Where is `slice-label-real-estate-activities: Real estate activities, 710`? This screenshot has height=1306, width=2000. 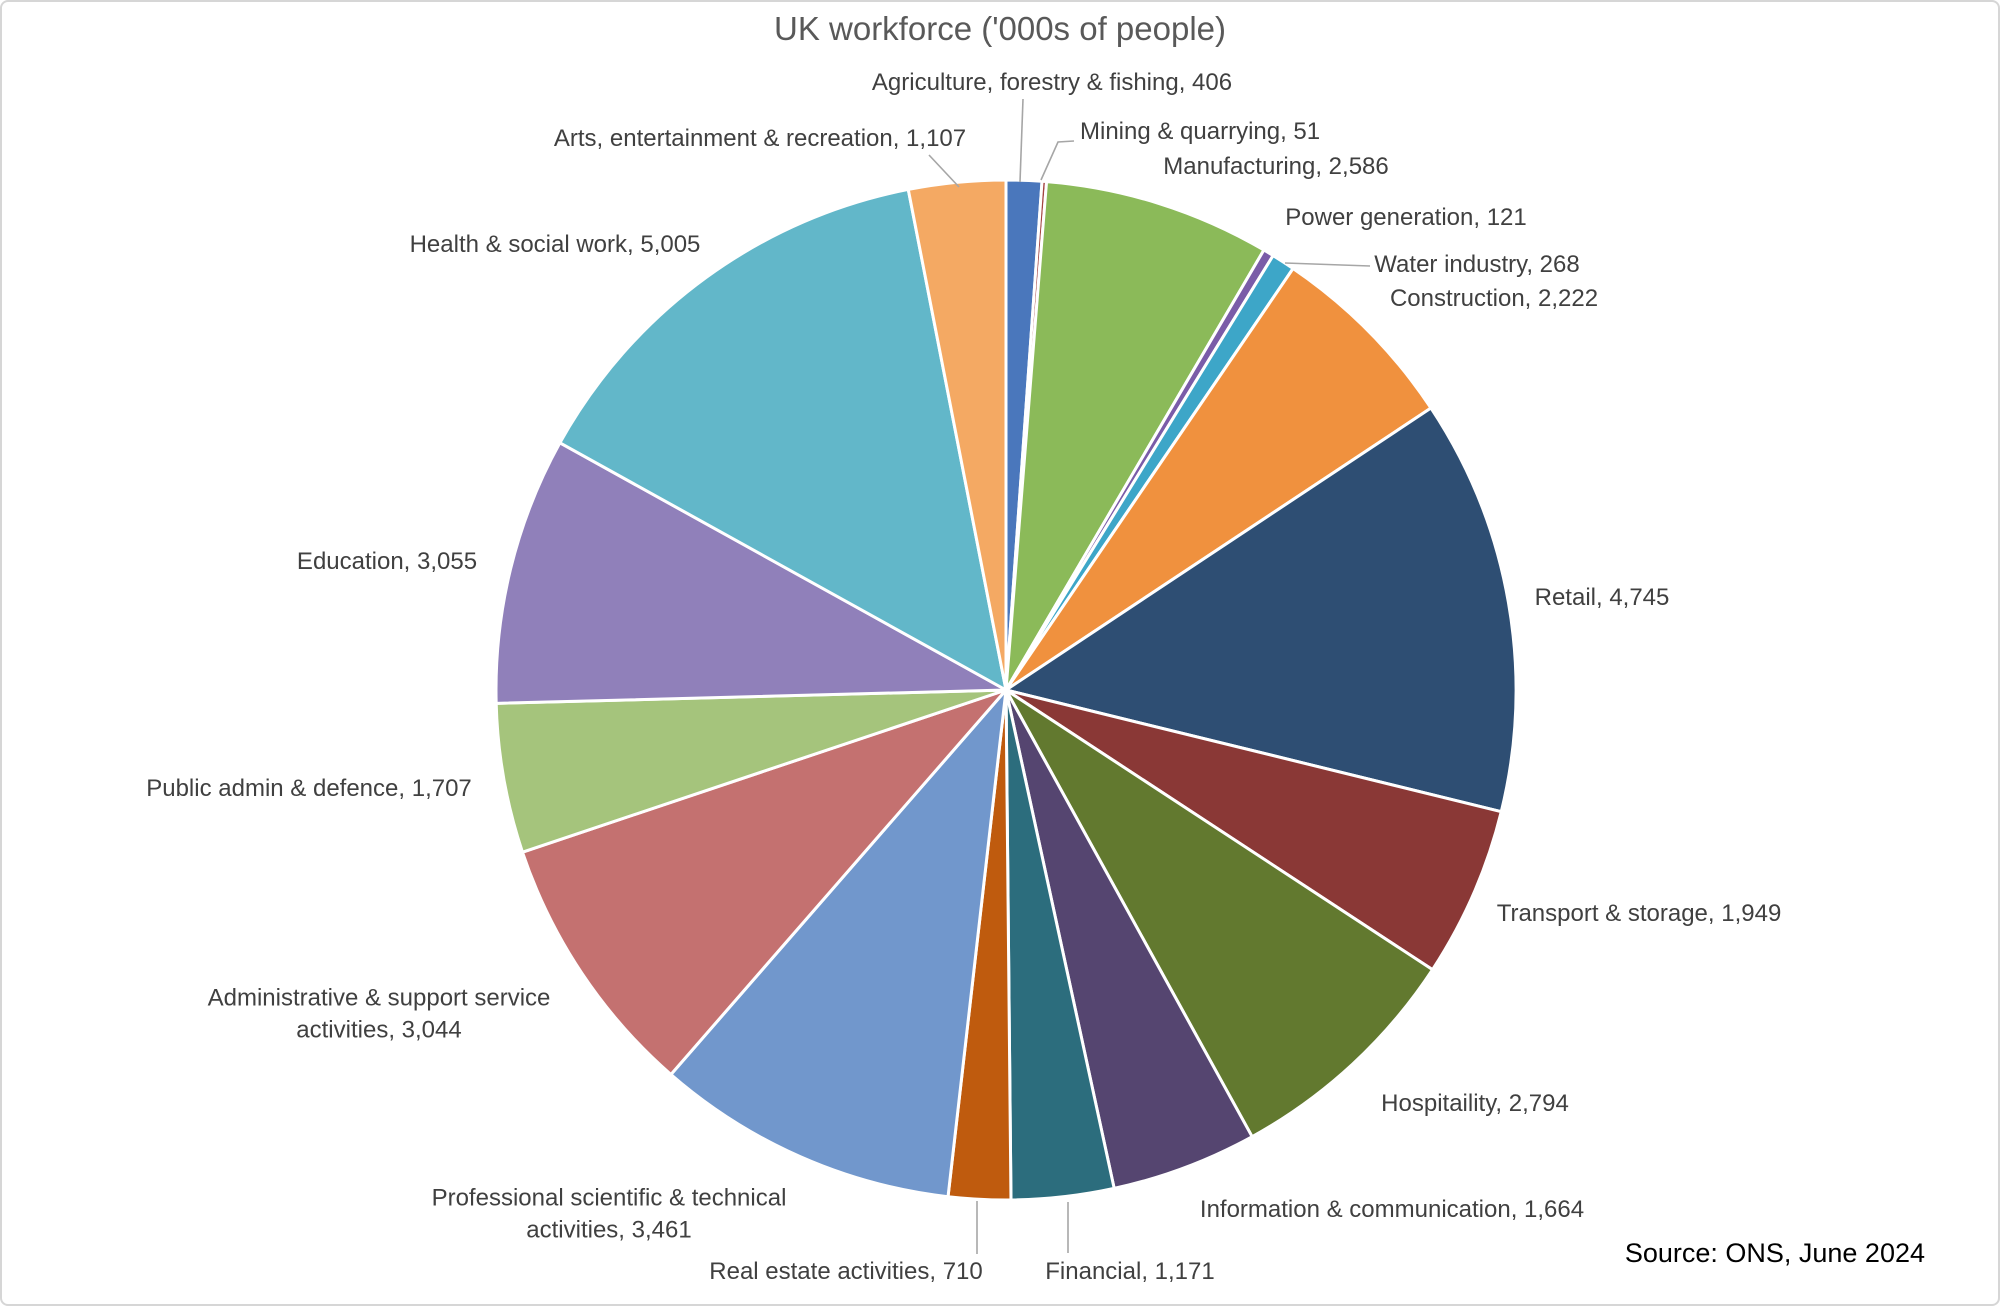 slice-label-real-estate-activities: Real estate activities, 710 is located at coordinates (846, 1272).